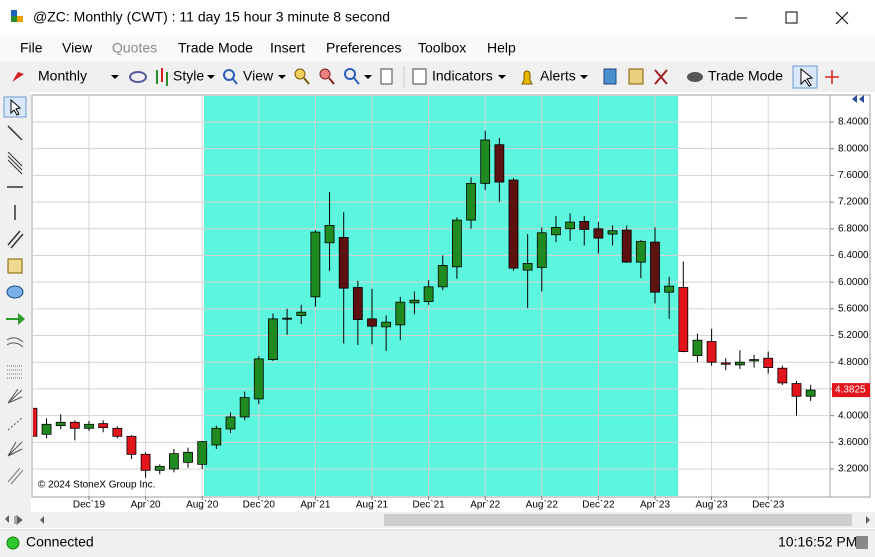 Image resolution: width=875 pixels, height=557 pixels. I want to click on line-tool, so click(15, 133).